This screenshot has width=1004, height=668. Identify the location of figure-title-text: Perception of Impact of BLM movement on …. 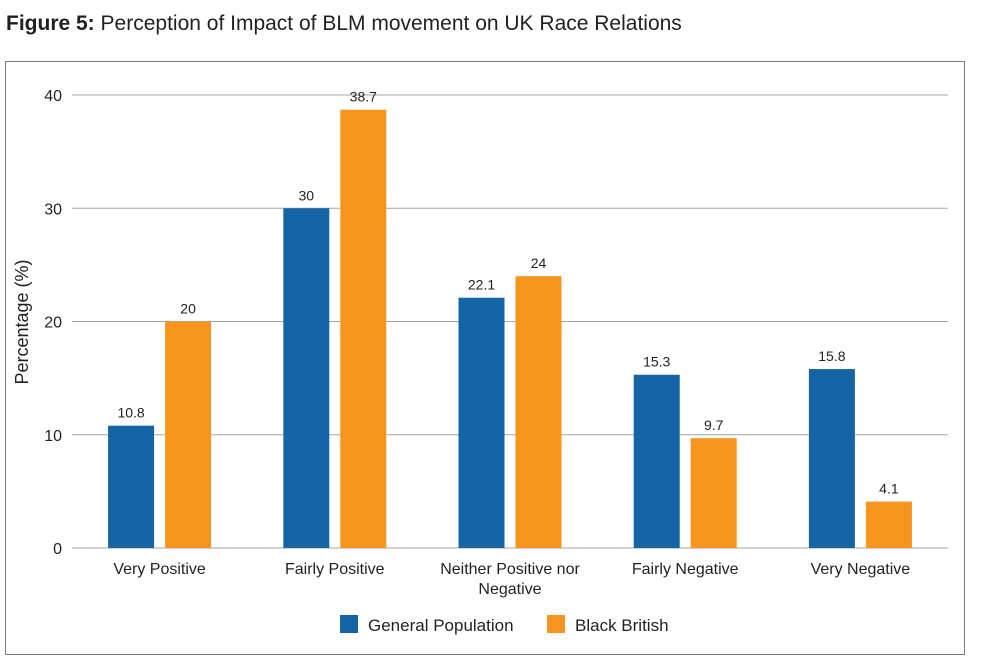
(391, 23).